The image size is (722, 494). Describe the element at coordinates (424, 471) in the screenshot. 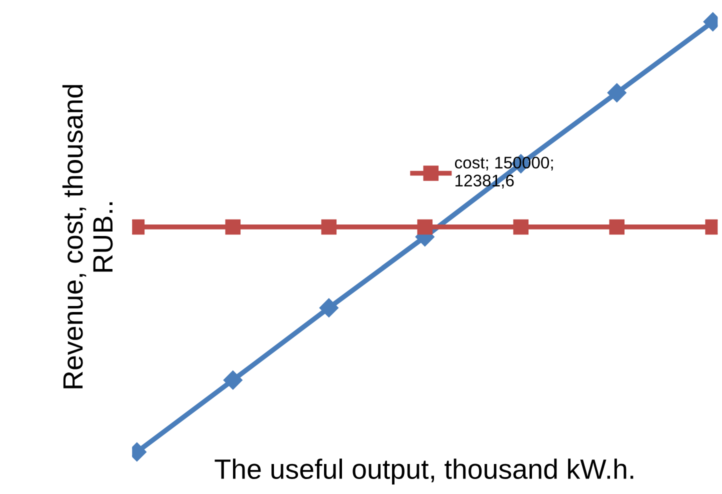

I see `x-axis-title: The useful output, thousand kW.h.` at that location.